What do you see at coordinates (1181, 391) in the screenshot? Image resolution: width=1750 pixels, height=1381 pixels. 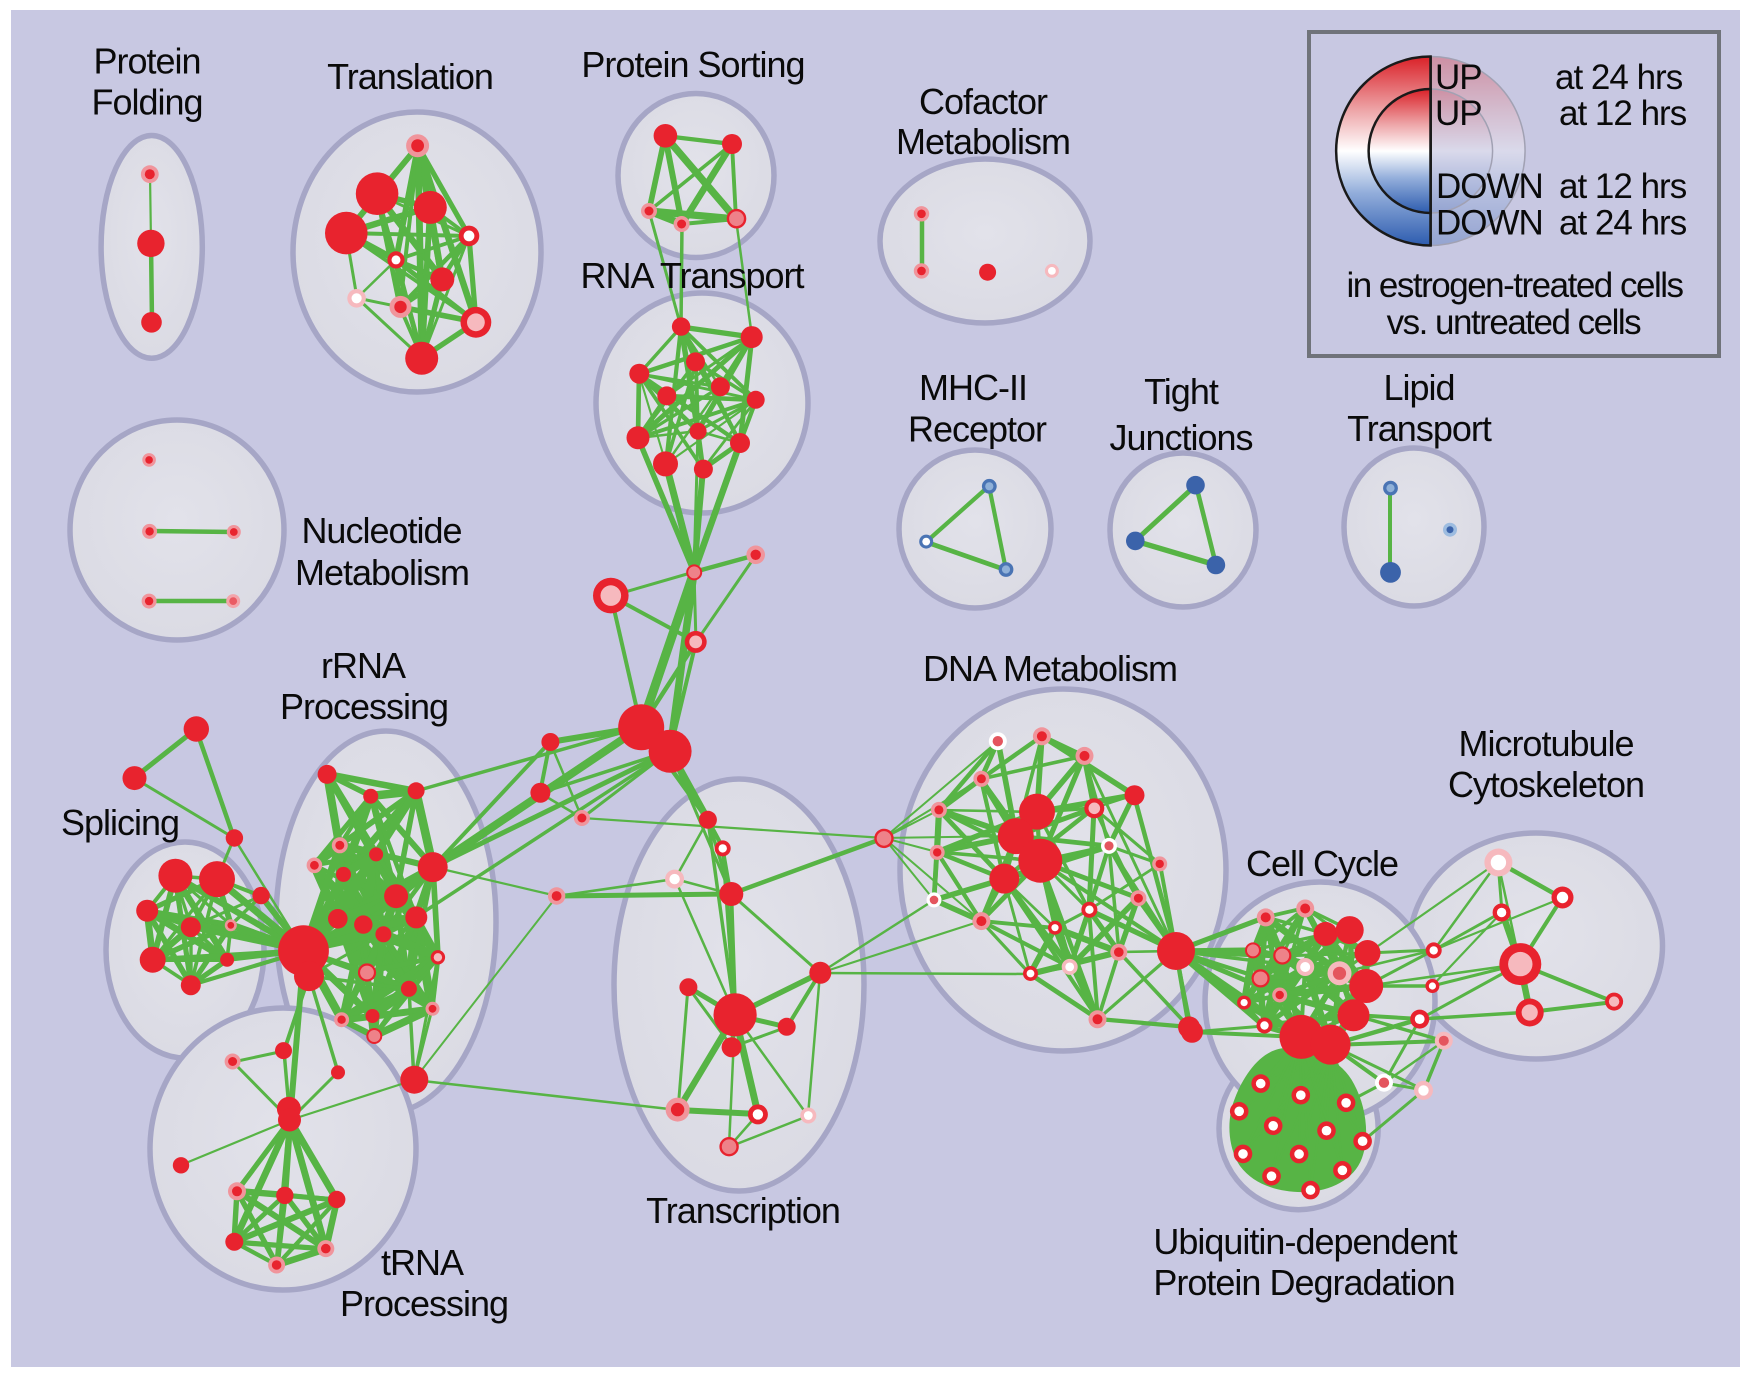 I see `svg-text: Tight` at bounding box center [1181, 391].